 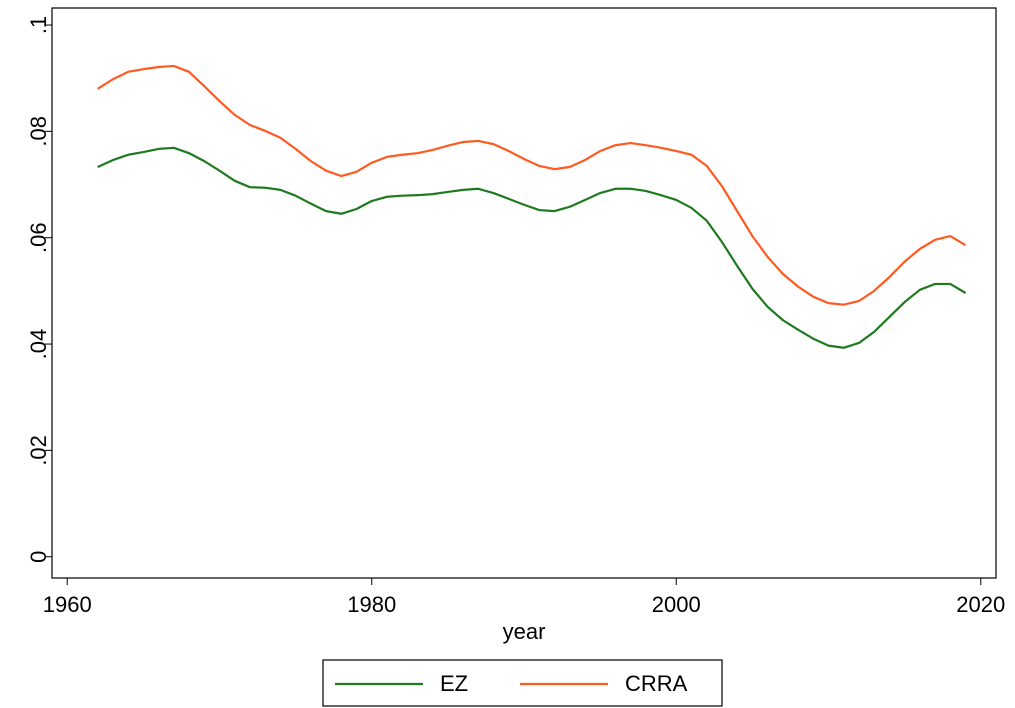 I want to click on y-tick-label: .04, so click(x=38, y=344).